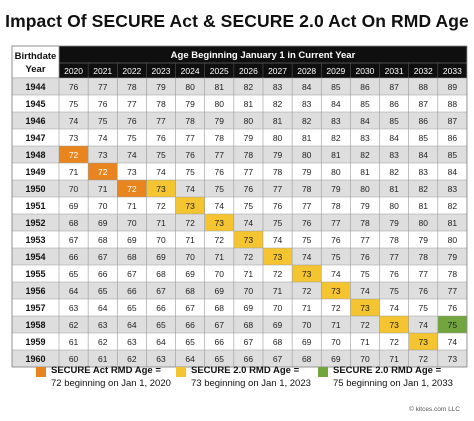 The width and height of the screenshot is (474, 421). I want to click on cell-1954-2030: 76, so click(365, 257).